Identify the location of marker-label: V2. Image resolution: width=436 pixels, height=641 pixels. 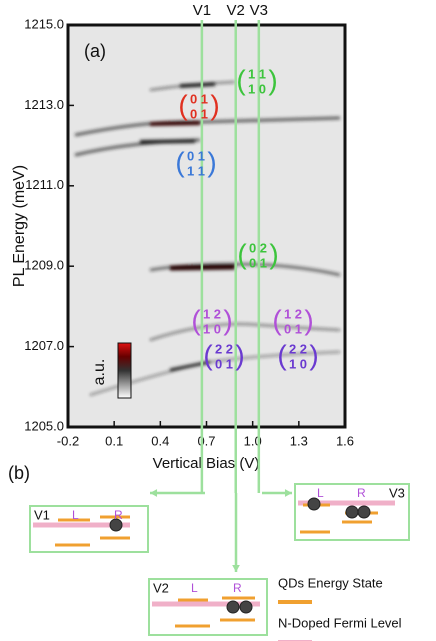
(236, 10).